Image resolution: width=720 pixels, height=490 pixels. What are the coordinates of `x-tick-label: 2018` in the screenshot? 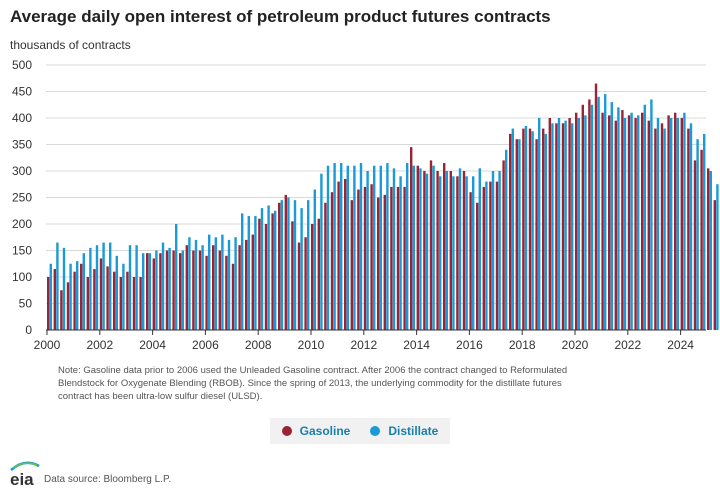 It's located at (522, 345).